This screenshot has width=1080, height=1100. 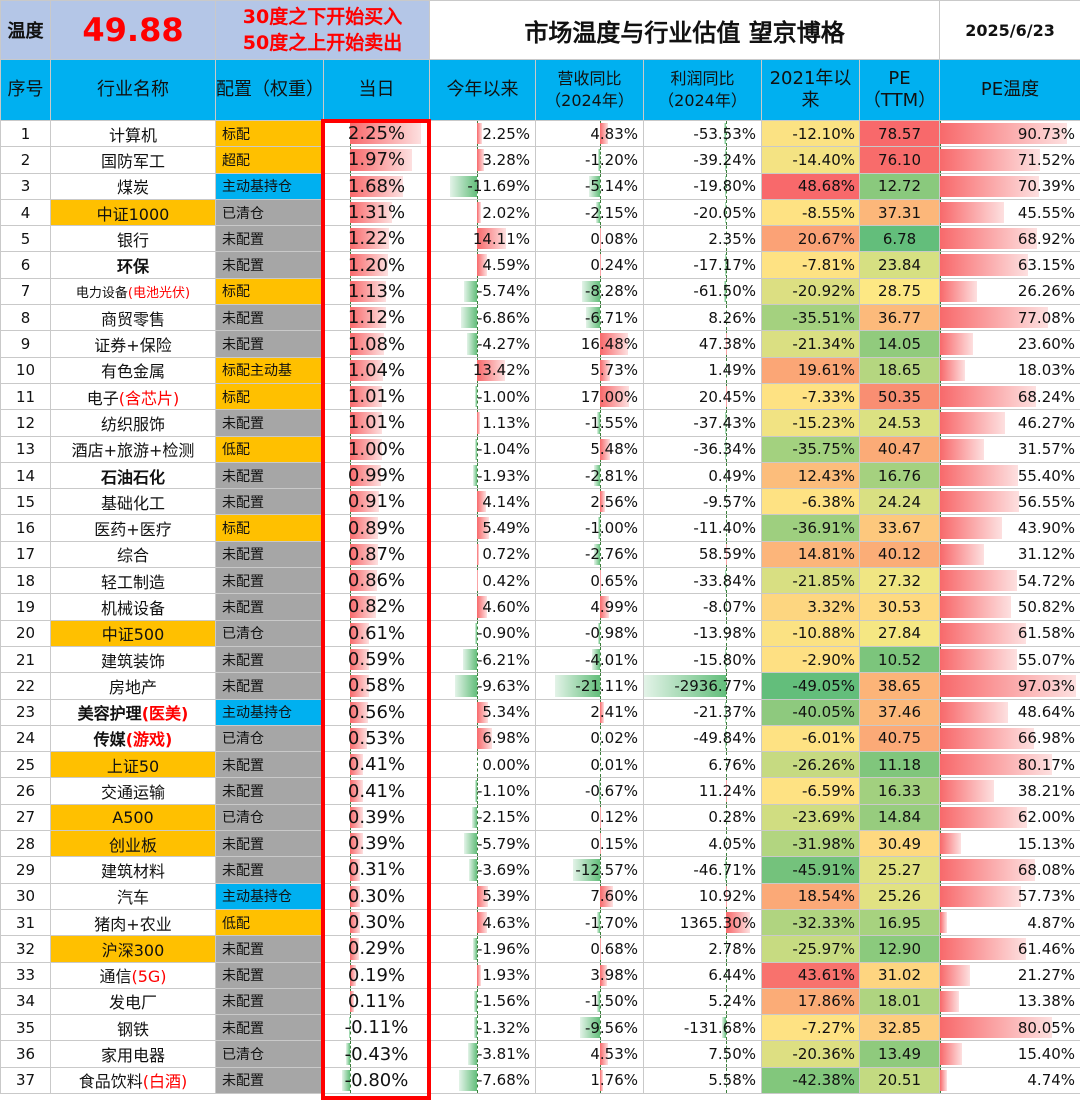 I want to click on industry-name: 基础化工, so click(x=133, y=502).